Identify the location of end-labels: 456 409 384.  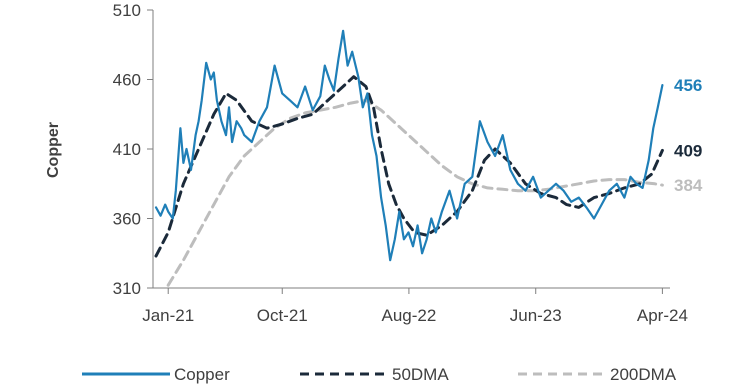
(688, 135).